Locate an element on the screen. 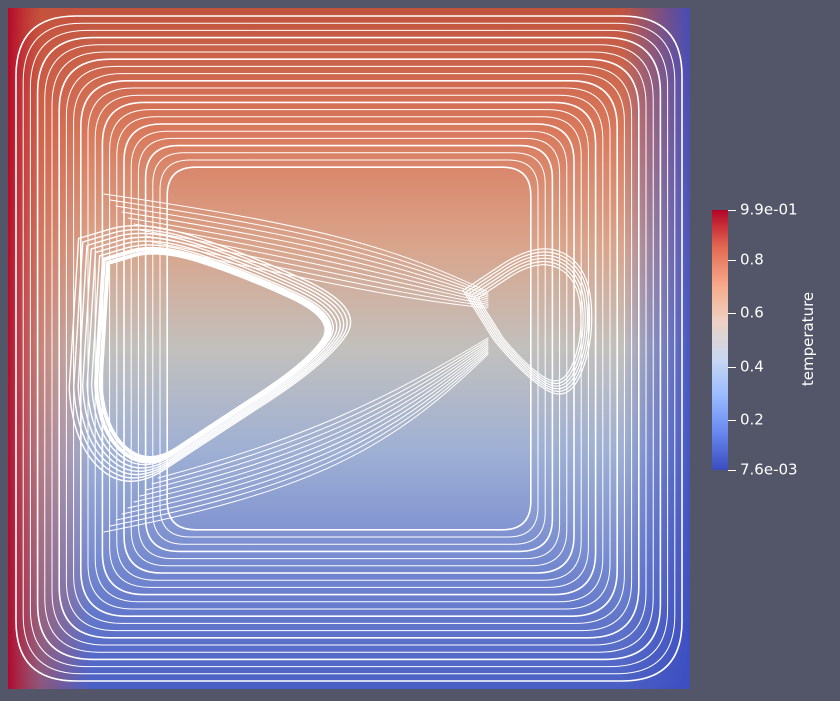 The height and width of the screenshot is (701, 840). colorbar-title: temperature is located at coordinates (808, 339).